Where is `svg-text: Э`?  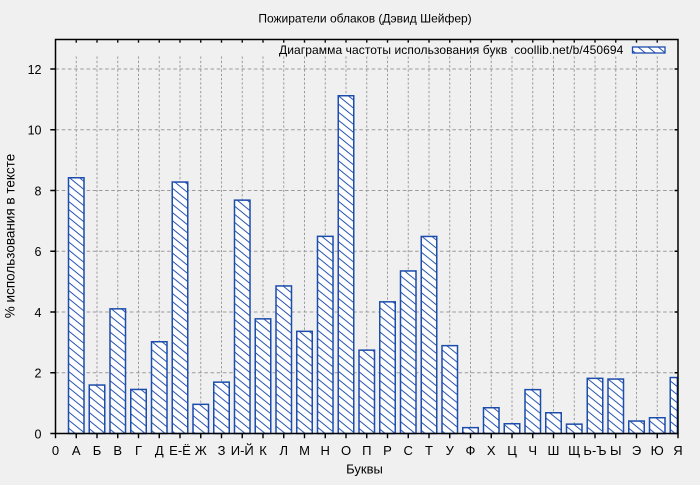 svg-text: Э is located at coordinates (636, 450).